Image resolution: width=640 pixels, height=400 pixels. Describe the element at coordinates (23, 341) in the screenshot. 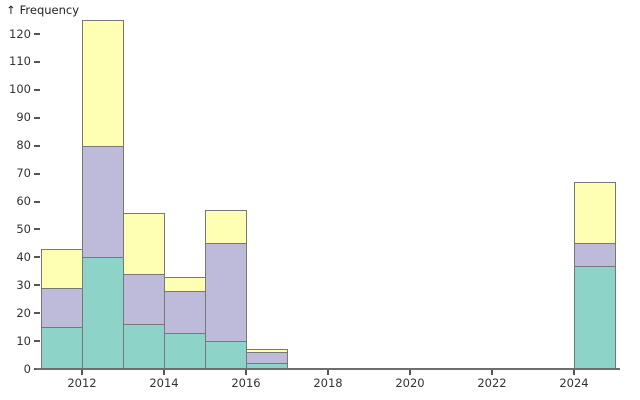

I see `y-tick-label: 10` at that location.